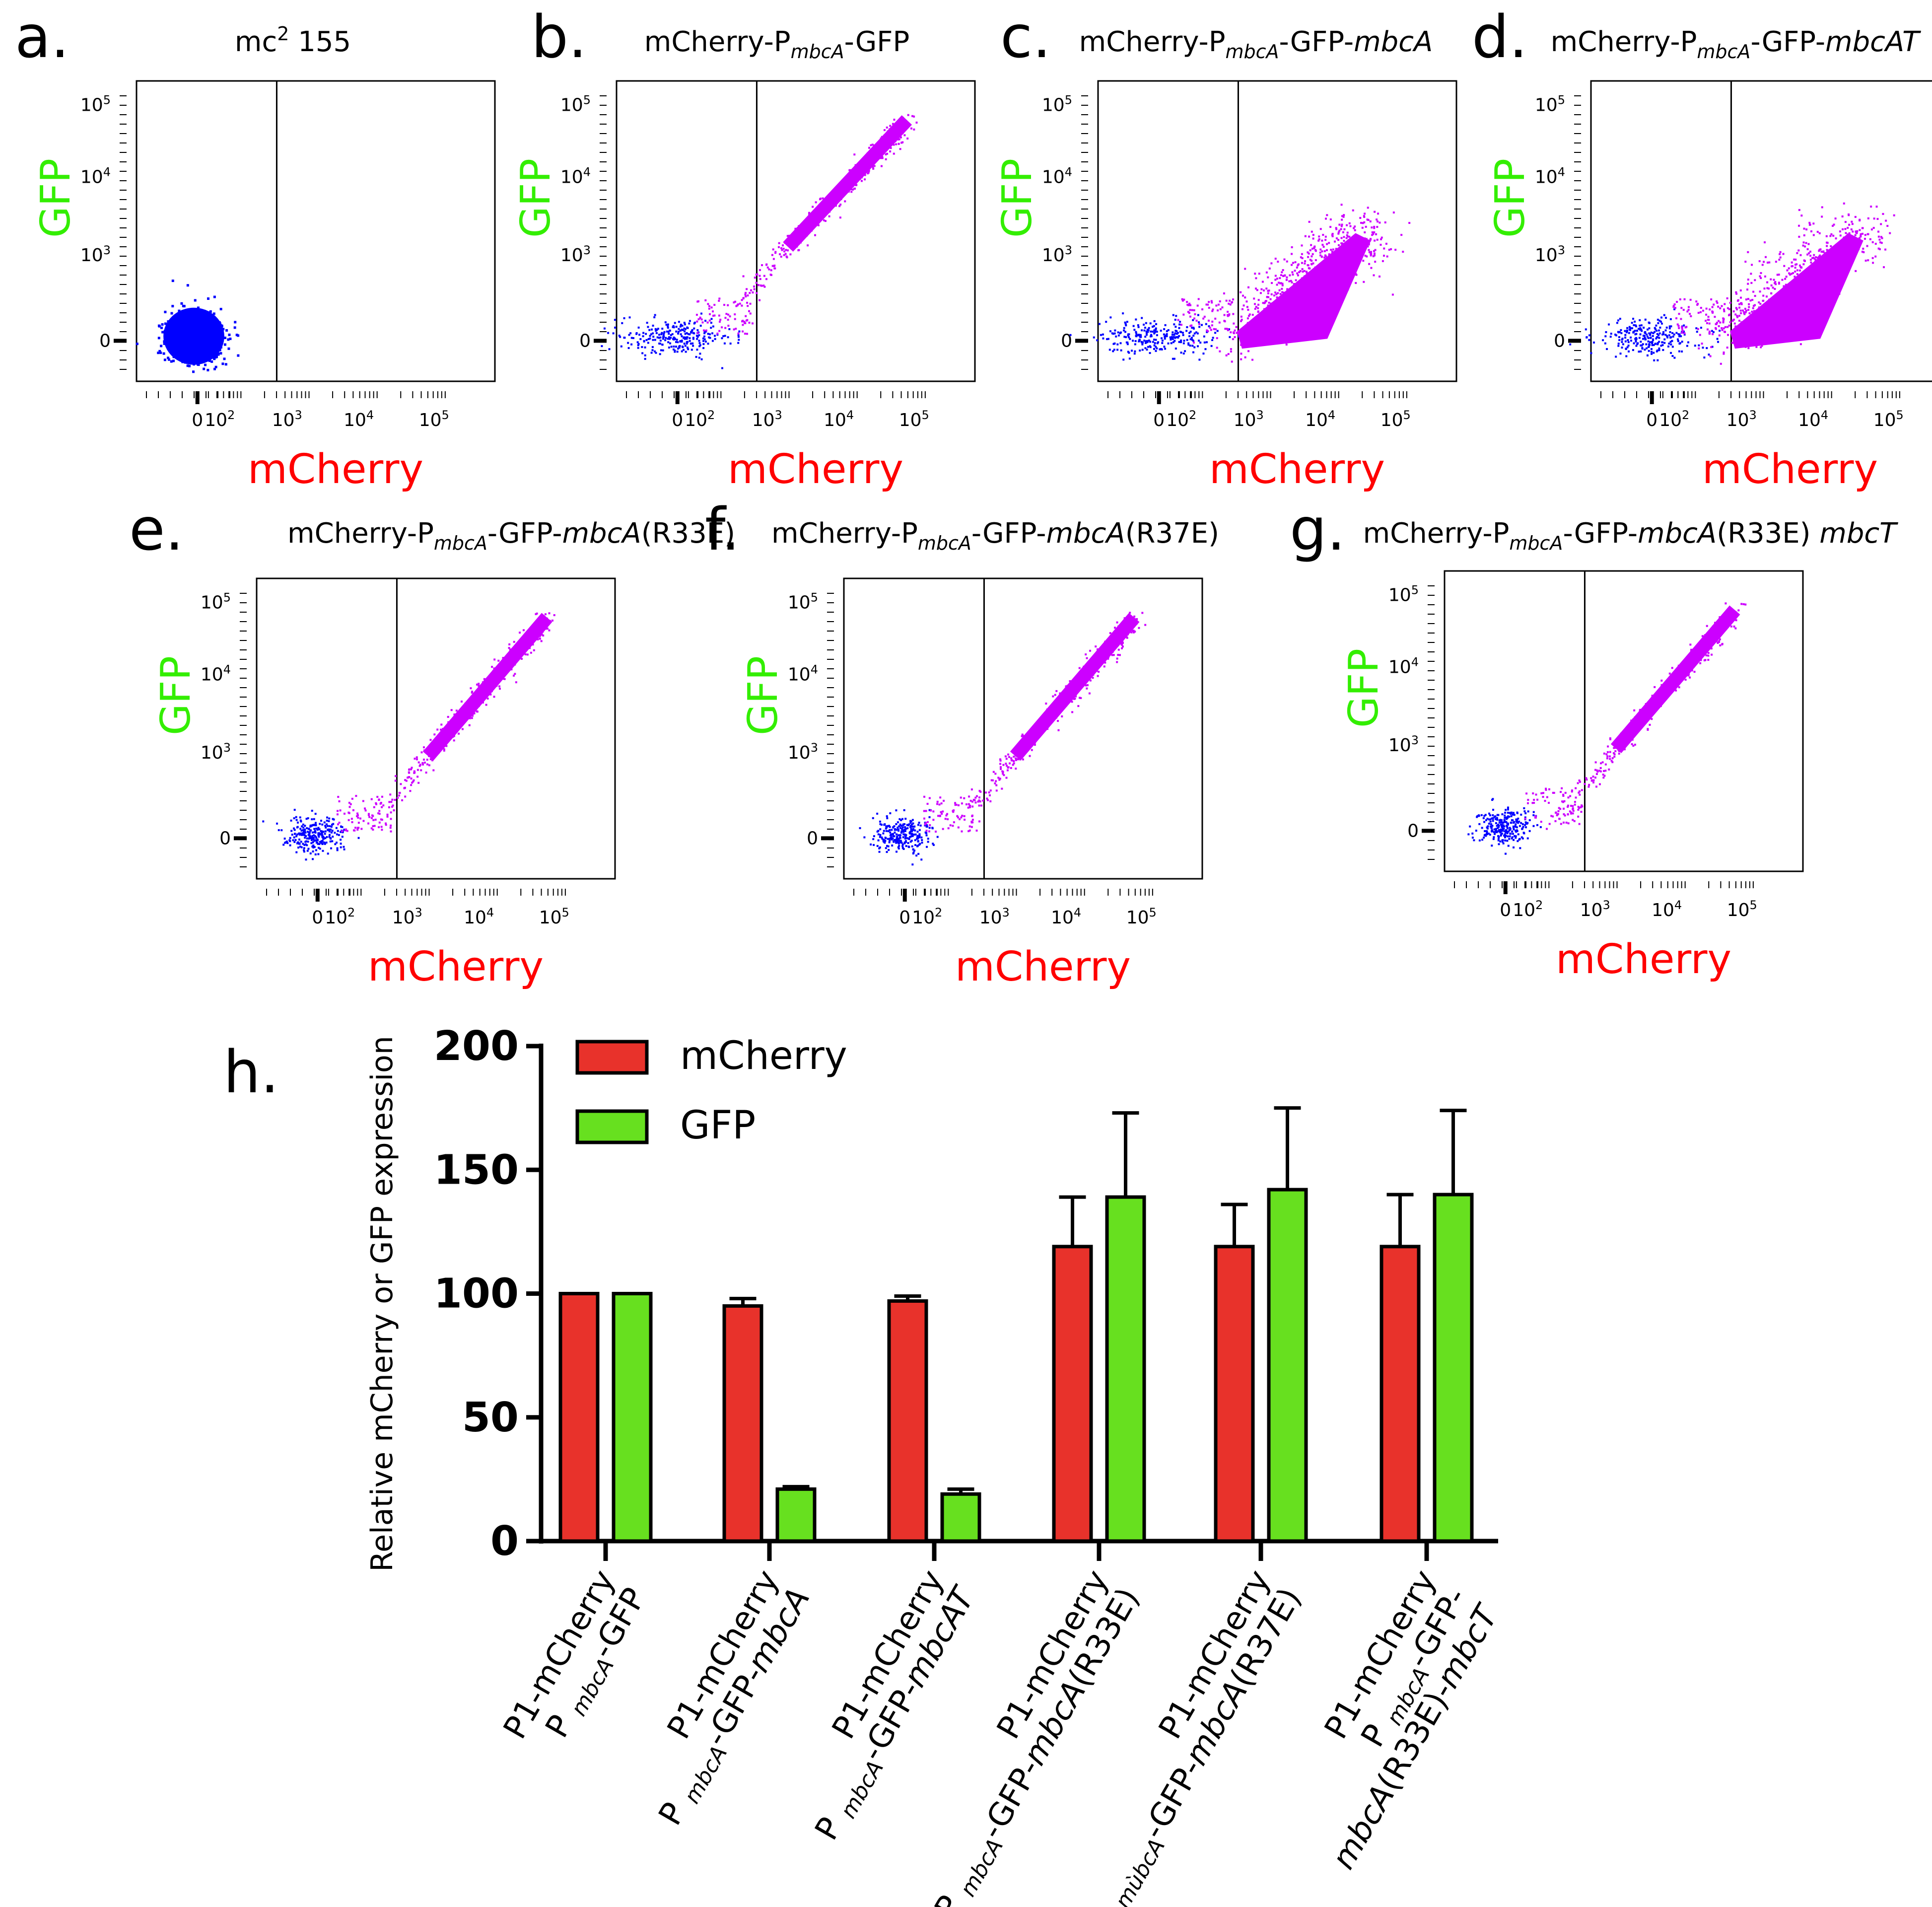  Describe the element at coordinates (287, 419) in the screenshot. I see `x-tick-label-a-2: 10³` at that location.